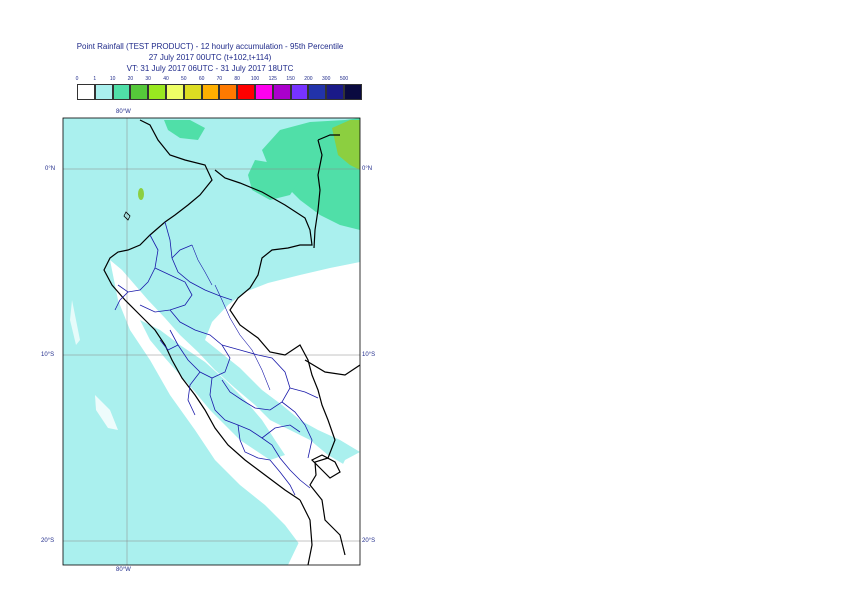  I want to click on lon-label-top: 80°W, so click(123, 112).